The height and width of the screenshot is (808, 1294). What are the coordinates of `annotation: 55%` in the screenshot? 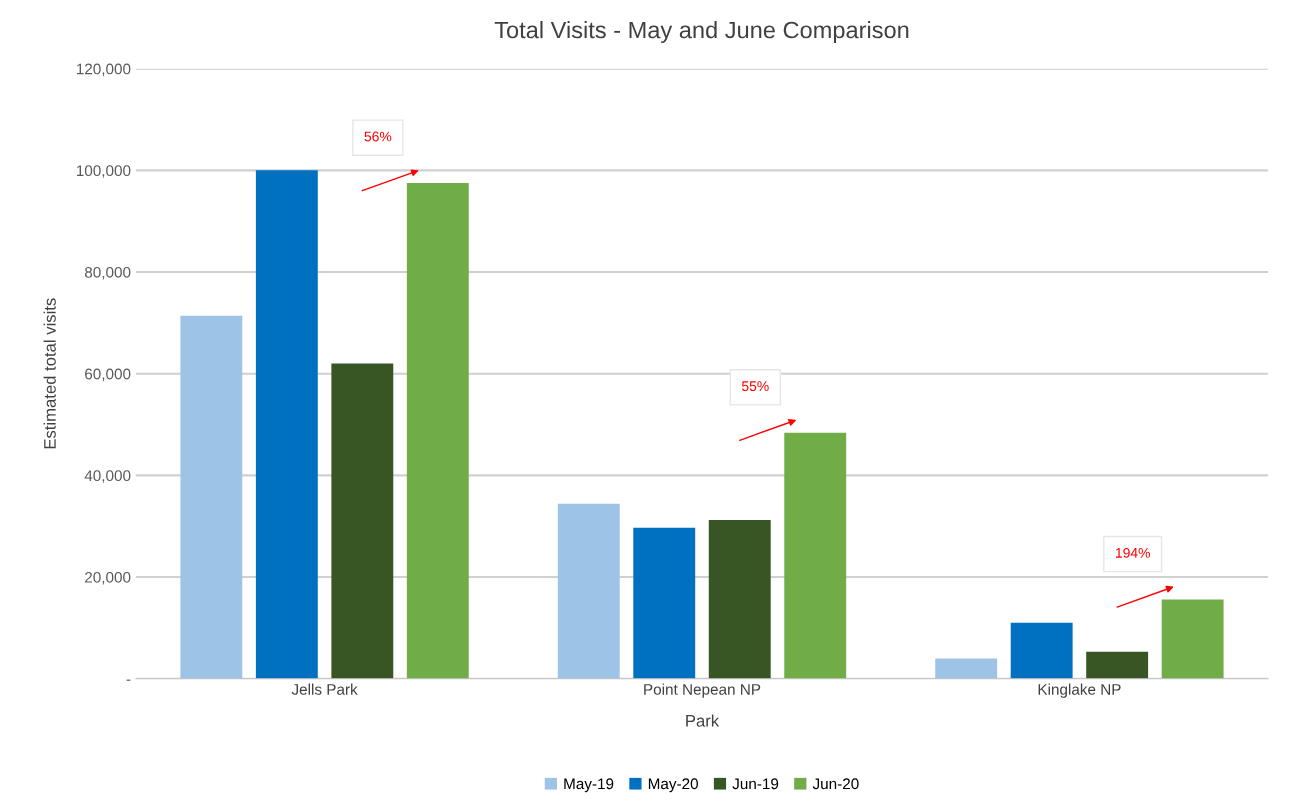 It's located at (755, 386).